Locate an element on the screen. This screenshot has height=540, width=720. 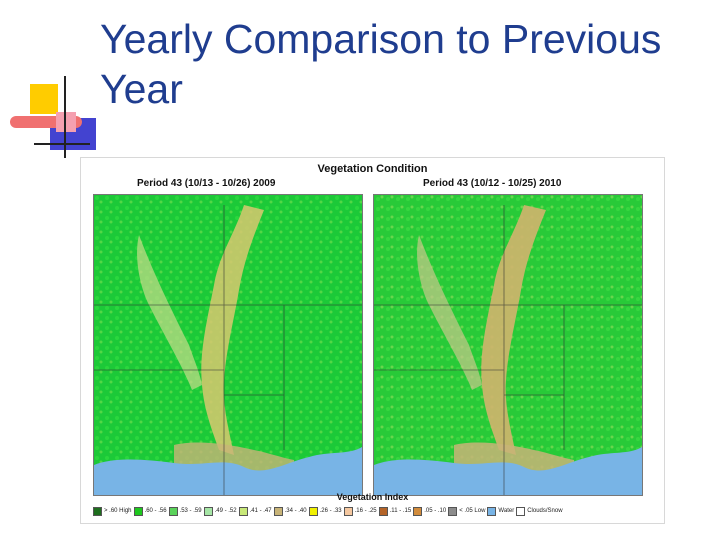
legend-item: Water is located at coordinates (501, 511).